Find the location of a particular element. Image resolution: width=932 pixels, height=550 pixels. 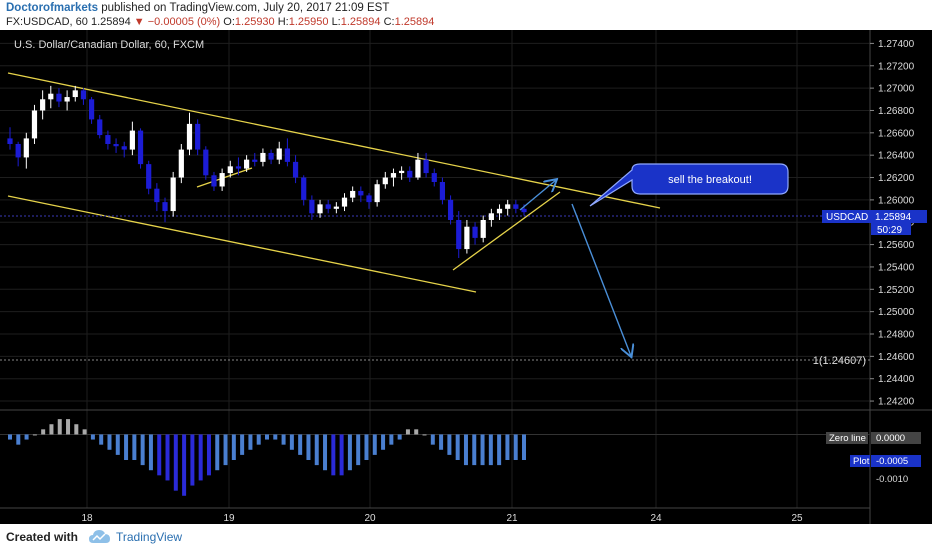

down-arrow is located at coordinates (601, 279).